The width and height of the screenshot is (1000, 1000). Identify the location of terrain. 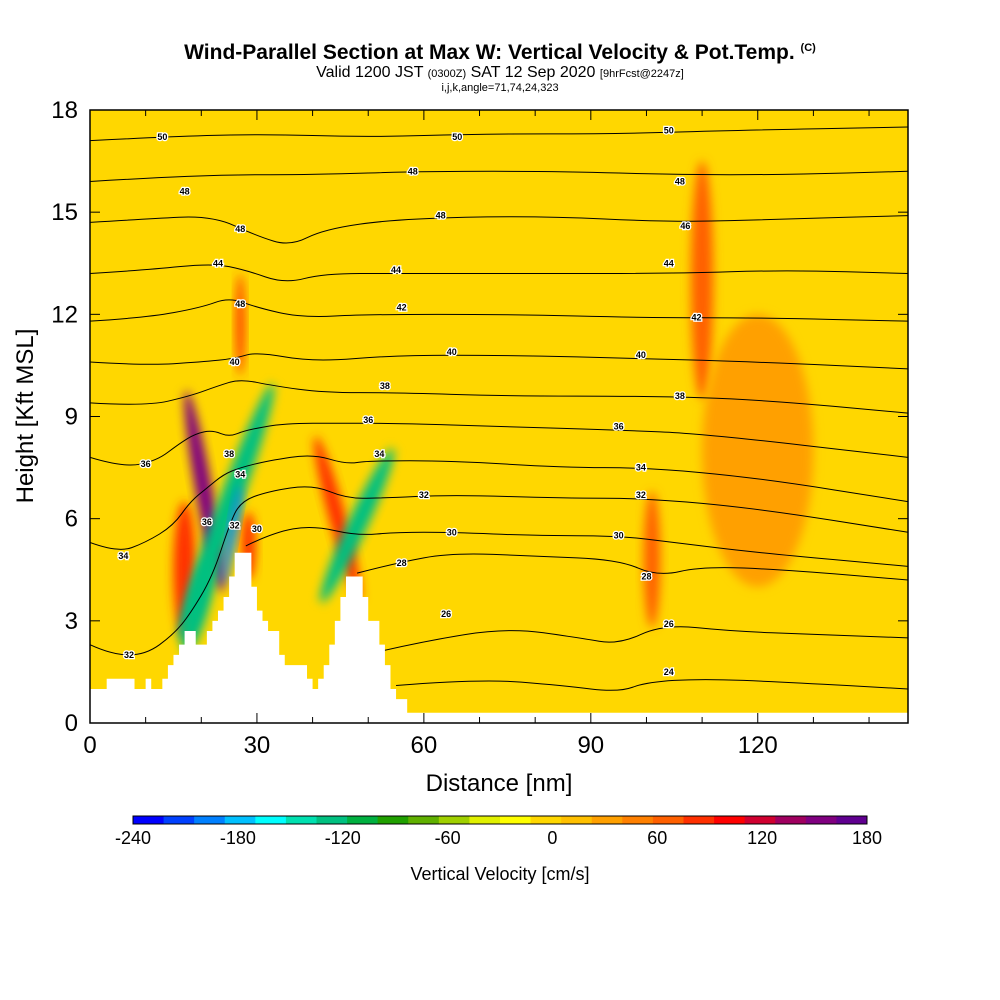
(499, 637).